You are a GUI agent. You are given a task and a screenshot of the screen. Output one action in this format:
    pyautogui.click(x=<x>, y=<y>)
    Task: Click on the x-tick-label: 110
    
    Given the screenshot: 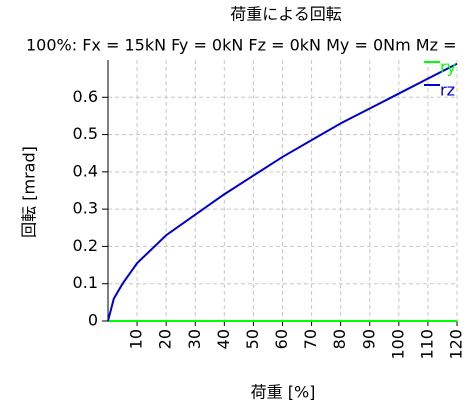 What is the action you would take?
    pyautogui.click(x=426, y=344)
    